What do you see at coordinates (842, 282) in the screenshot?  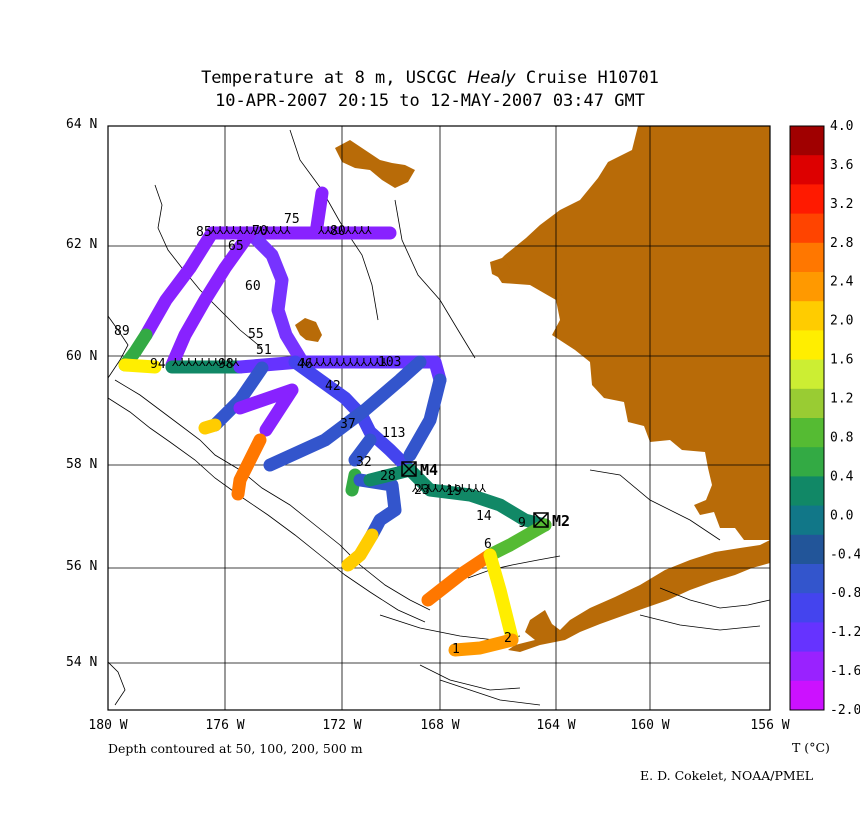 I see `colorbar-tick-label: 2.4` at bounding box center [842, 282].